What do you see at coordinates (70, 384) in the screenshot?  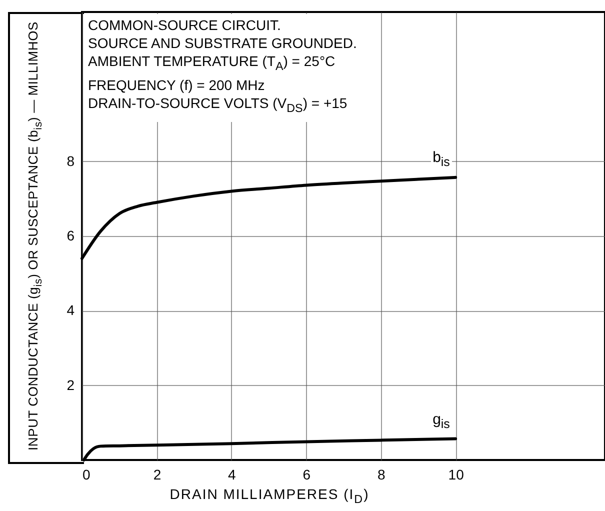 I see `y-tick-label: 2` at bounding box center [70, 384].